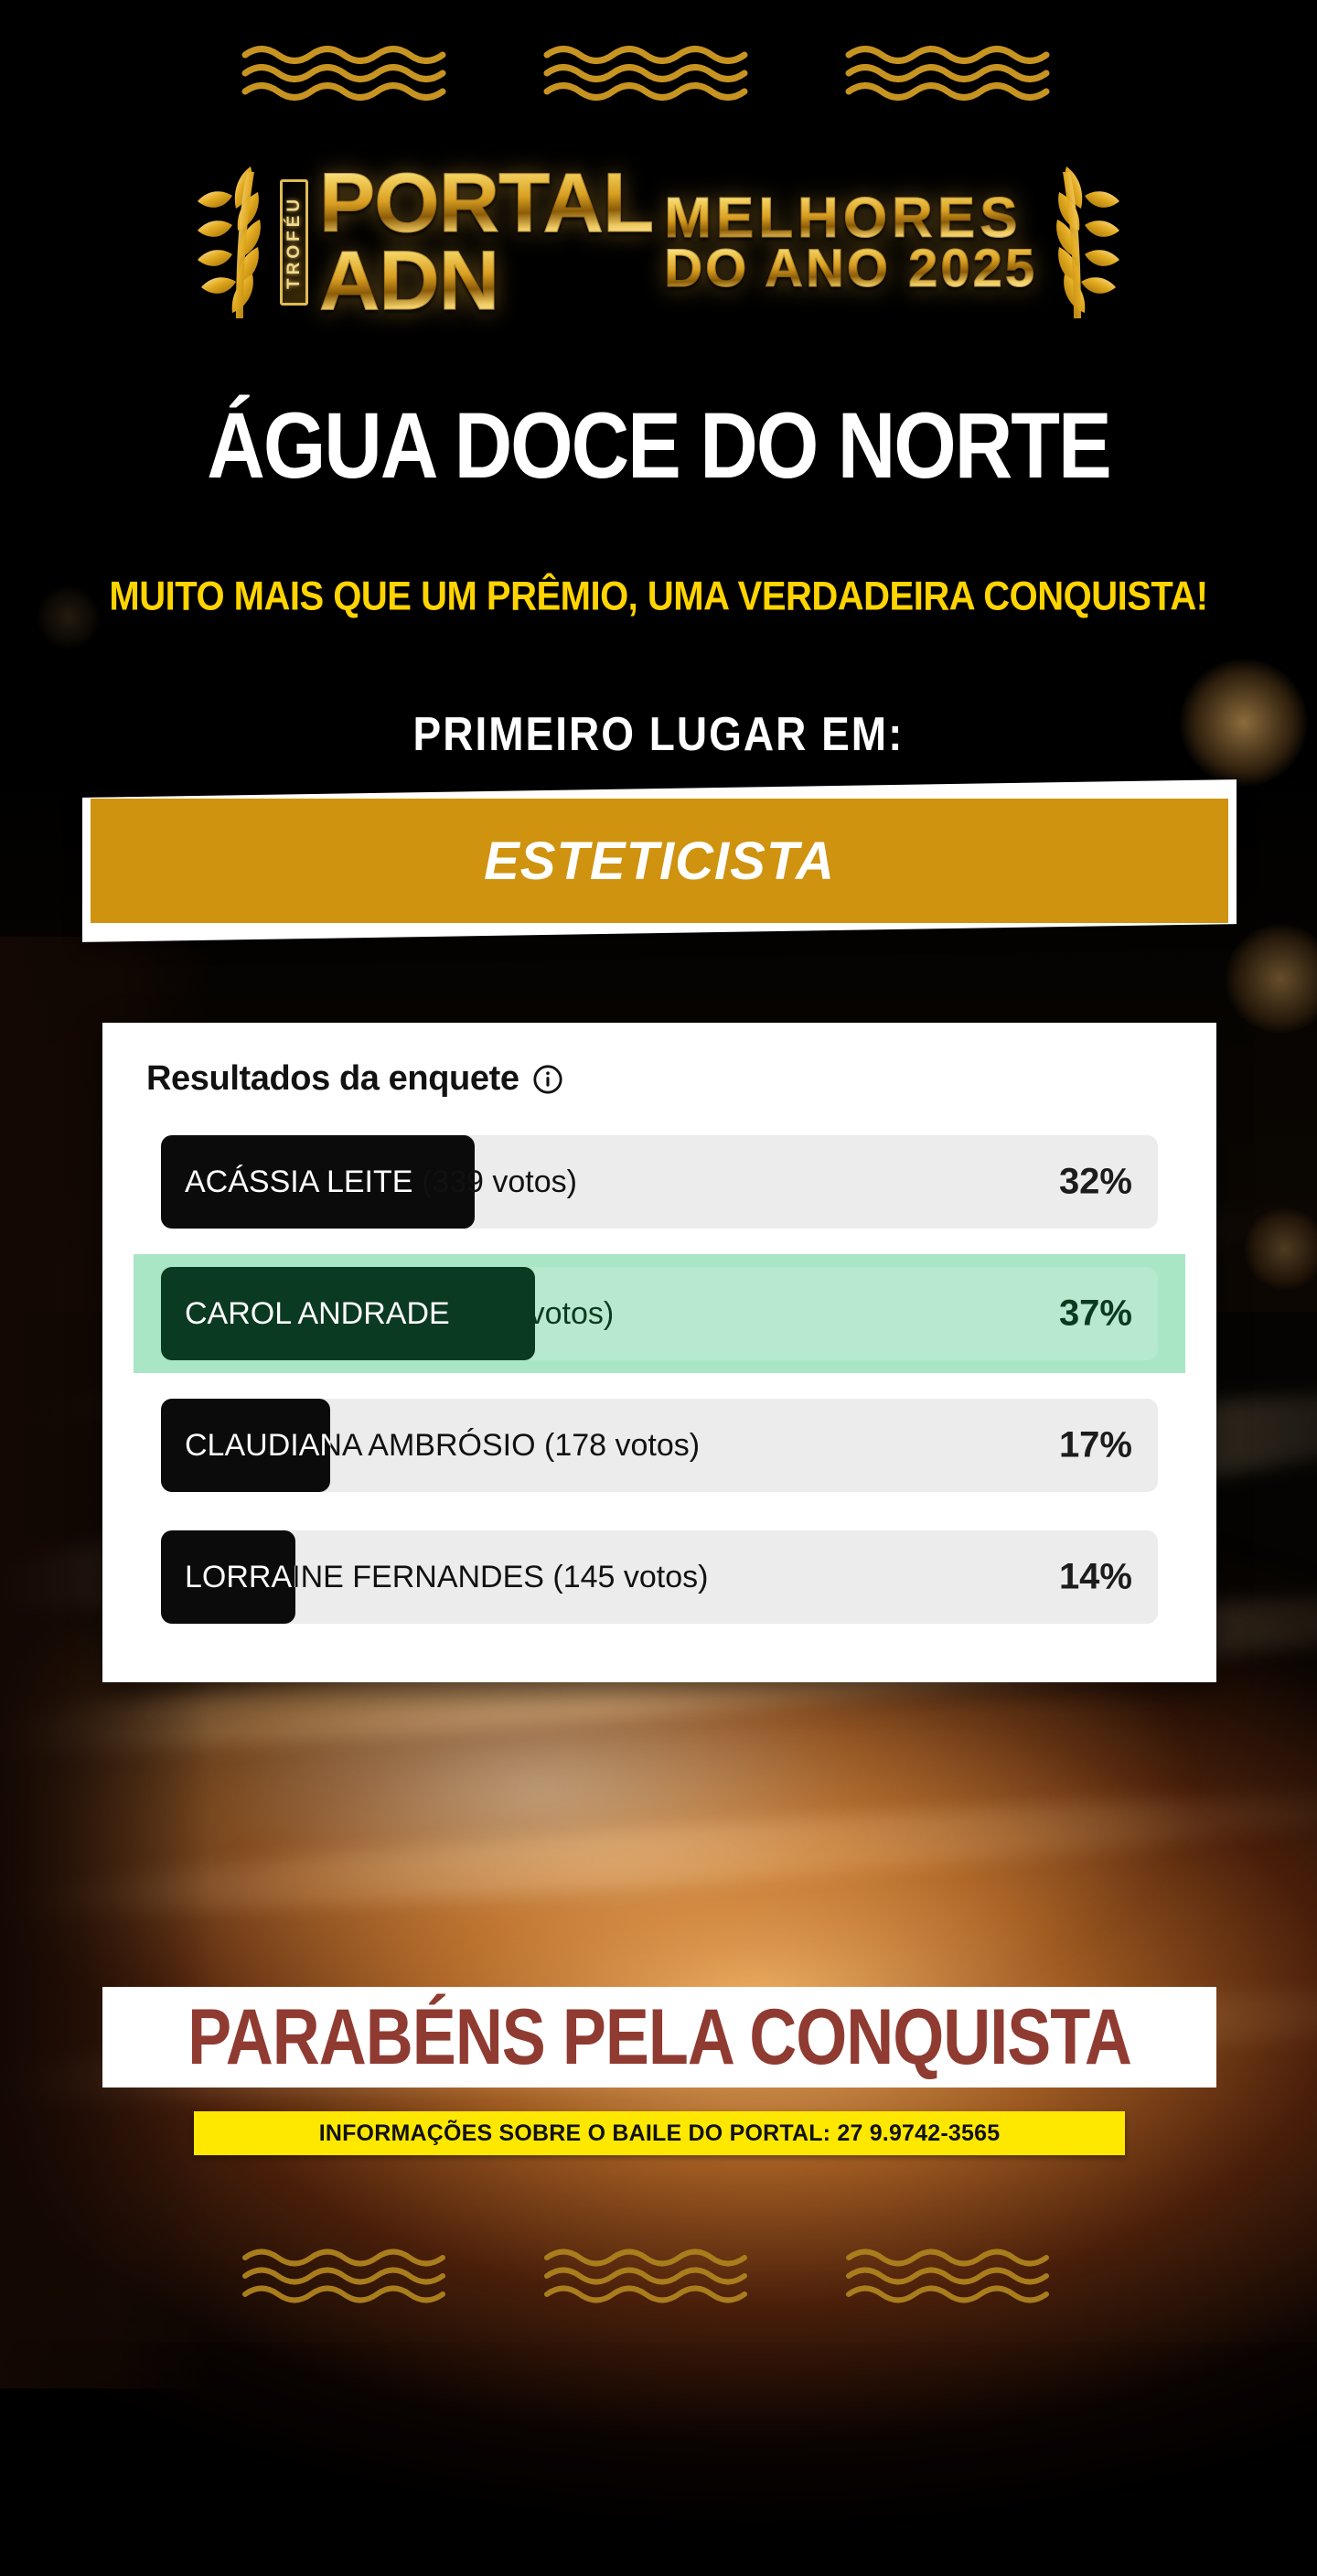 The image size is (1317, 2576). I want to click on poll-option-votes: (339 votos), so click(499, 1181).